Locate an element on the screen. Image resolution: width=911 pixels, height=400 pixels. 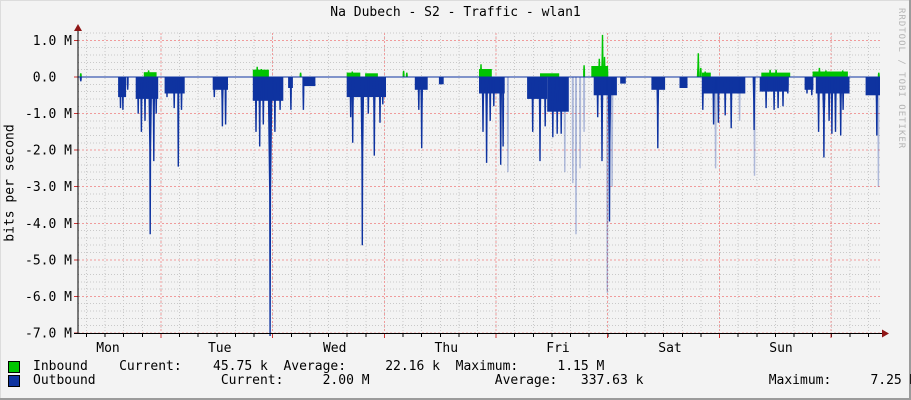
outbound-legend-swatch is located at coordinates (14, 381).